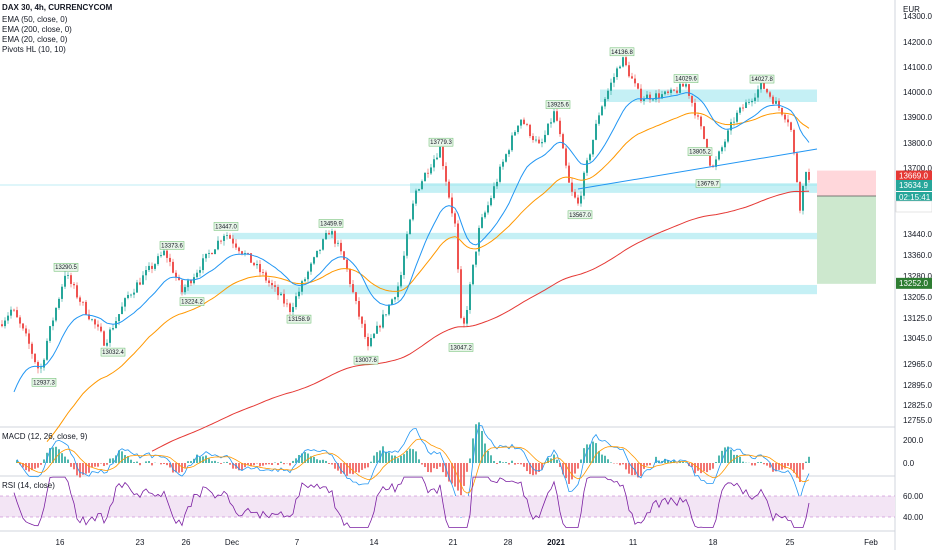 This screenshot has width=932, height=550. What do you see at coordinates (192, 303) in the screenshot?
I see `pivot-low-label: 13224.2` at bounding box center [192, 303].